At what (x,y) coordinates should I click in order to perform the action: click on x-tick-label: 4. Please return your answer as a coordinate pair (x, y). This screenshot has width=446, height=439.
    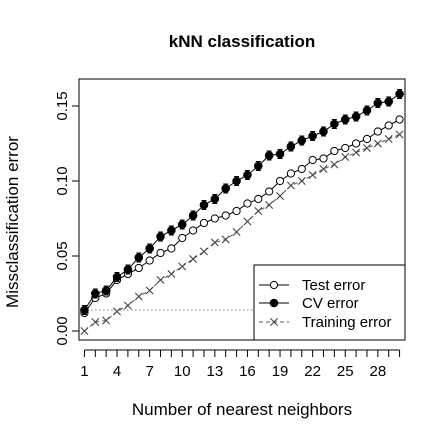
    Looking at the image, I should click on (117, 371).